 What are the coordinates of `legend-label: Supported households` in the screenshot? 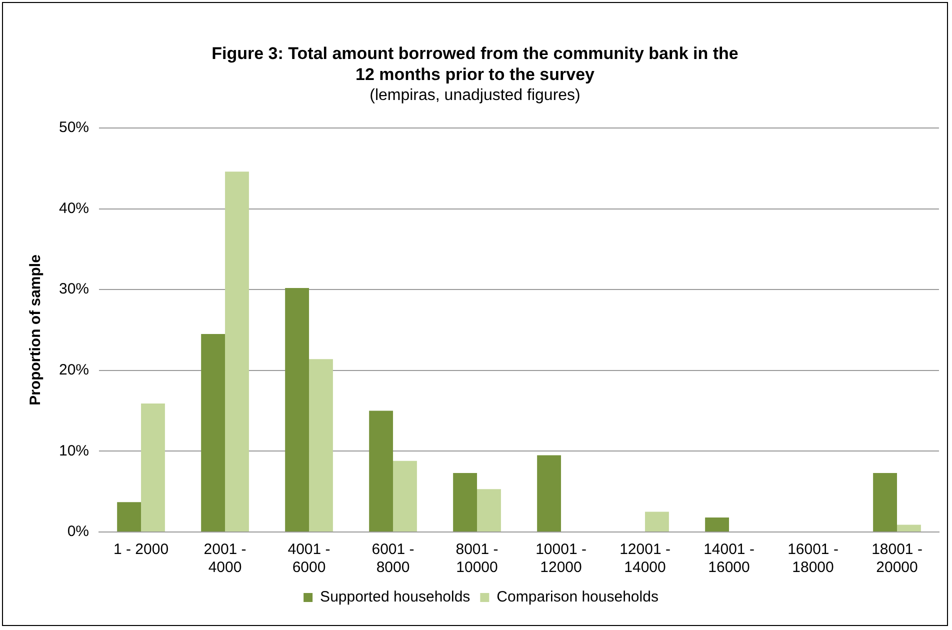 It's located at (395, 597).